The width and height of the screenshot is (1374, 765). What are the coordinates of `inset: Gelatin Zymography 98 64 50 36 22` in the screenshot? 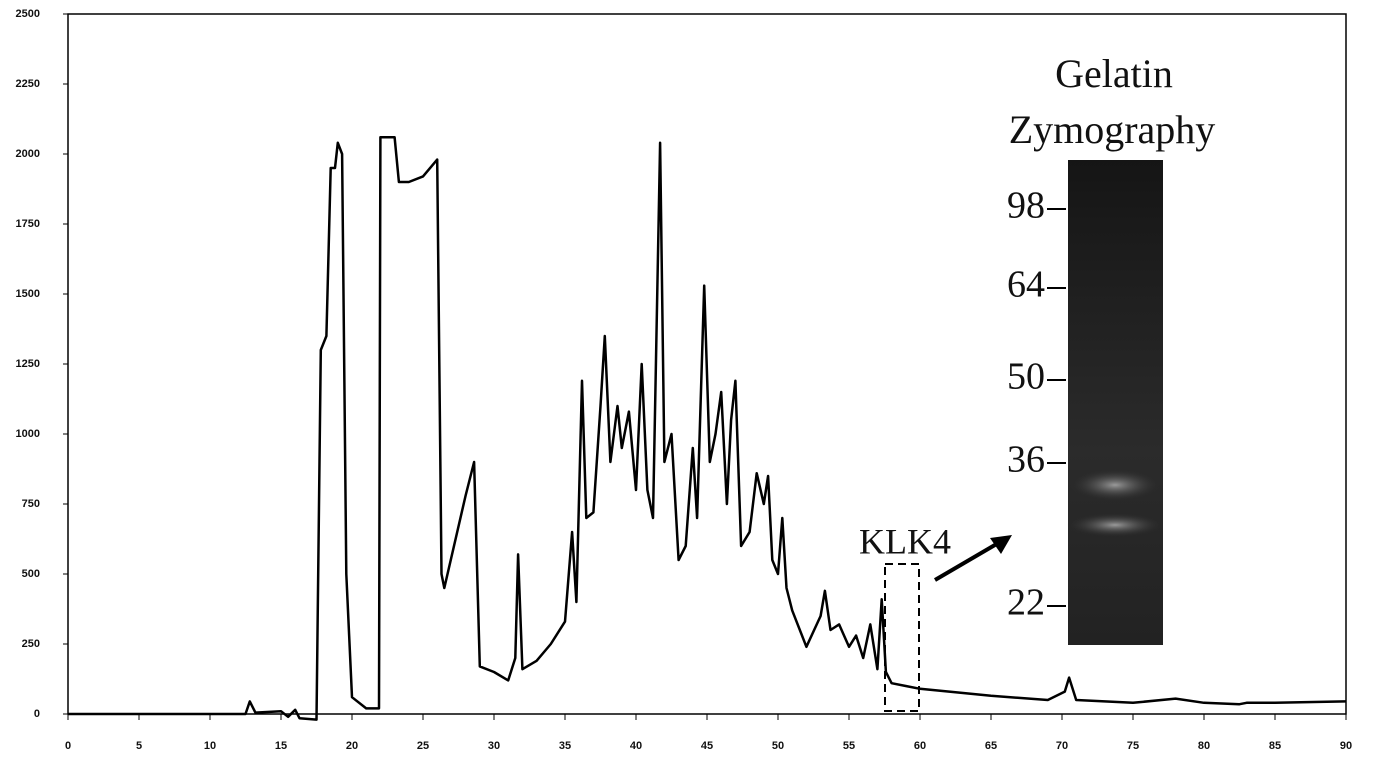 It's located at (1111, 348).